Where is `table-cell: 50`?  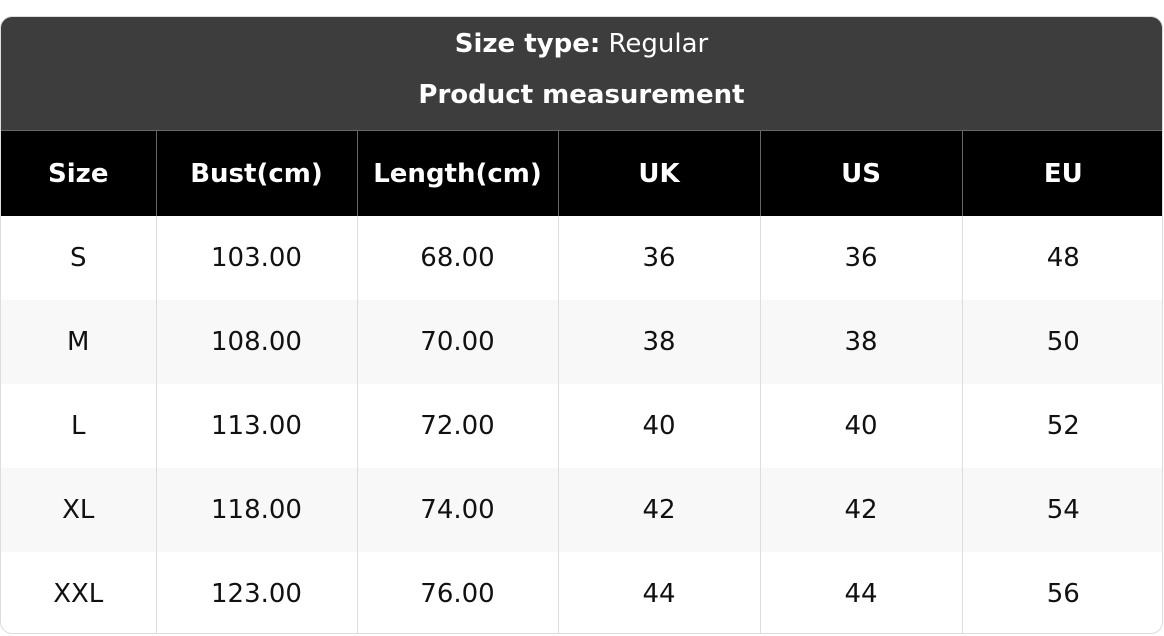
table-cell: 50 is located at coordinates (1061, 342).